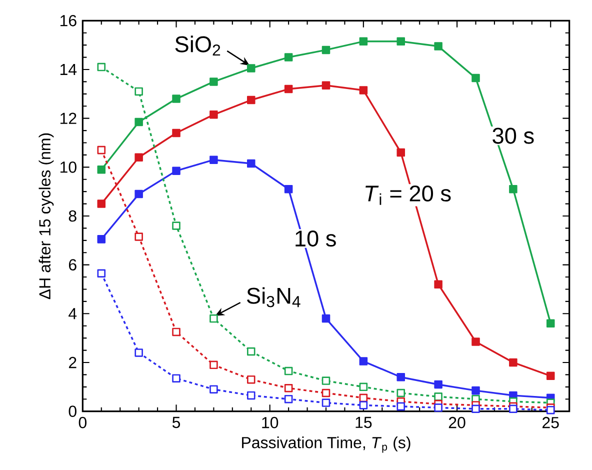  Describe the element at coordinates (408, 195) in the screenshot. I see `series-label: T$_{i}$ = 20 s` at that location.